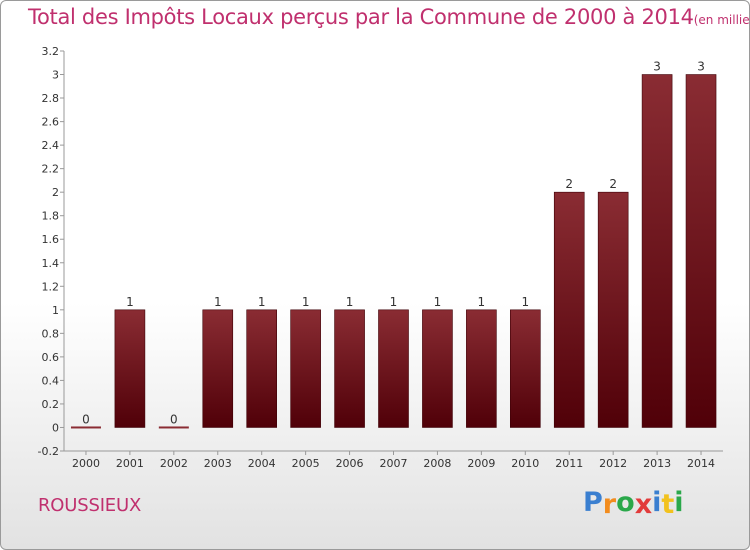 This screenshot has width=750, height=550. Describe the element at coordinates (55, 310) in the screenshot. I see `y-tick-label: 1` at that location.